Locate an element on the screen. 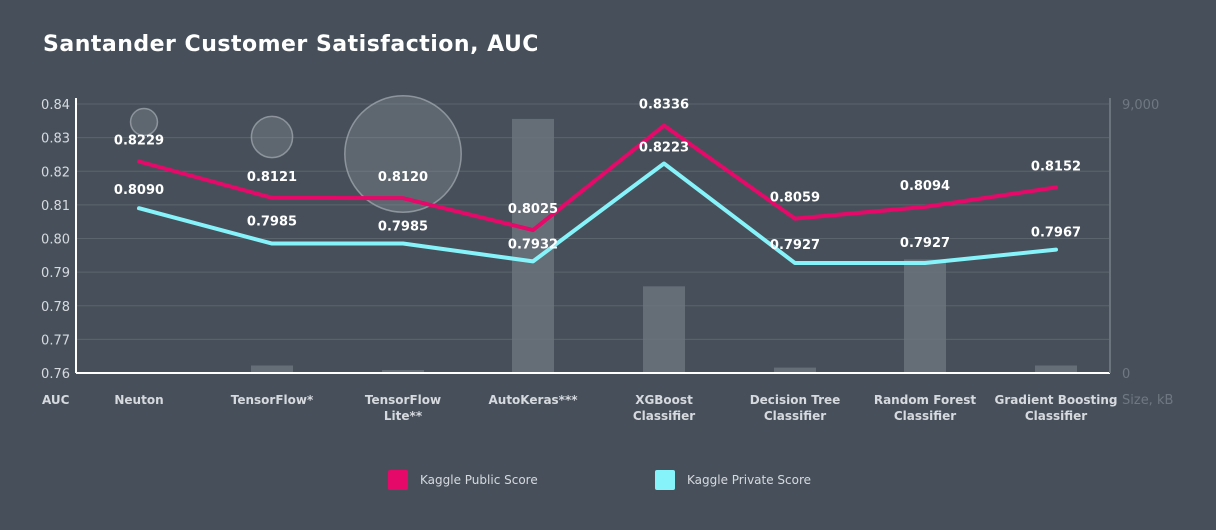  legend-item-public: Kaggle Public Score is located at coordinates (463, 480).